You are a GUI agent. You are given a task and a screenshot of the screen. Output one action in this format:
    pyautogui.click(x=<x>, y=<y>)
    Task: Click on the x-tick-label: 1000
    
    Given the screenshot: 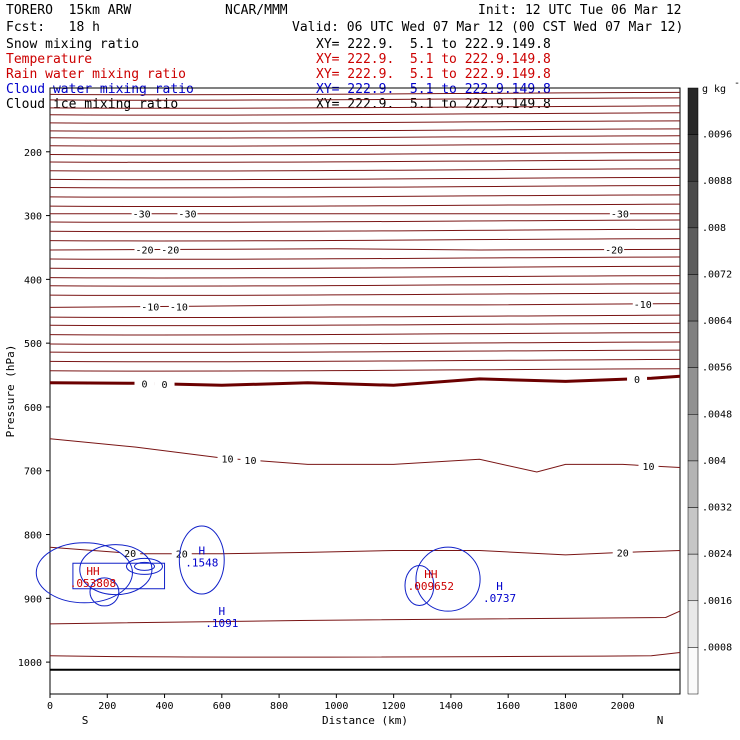 What is the action you would take?
    pyautogui.click(x=336, y=706)
    